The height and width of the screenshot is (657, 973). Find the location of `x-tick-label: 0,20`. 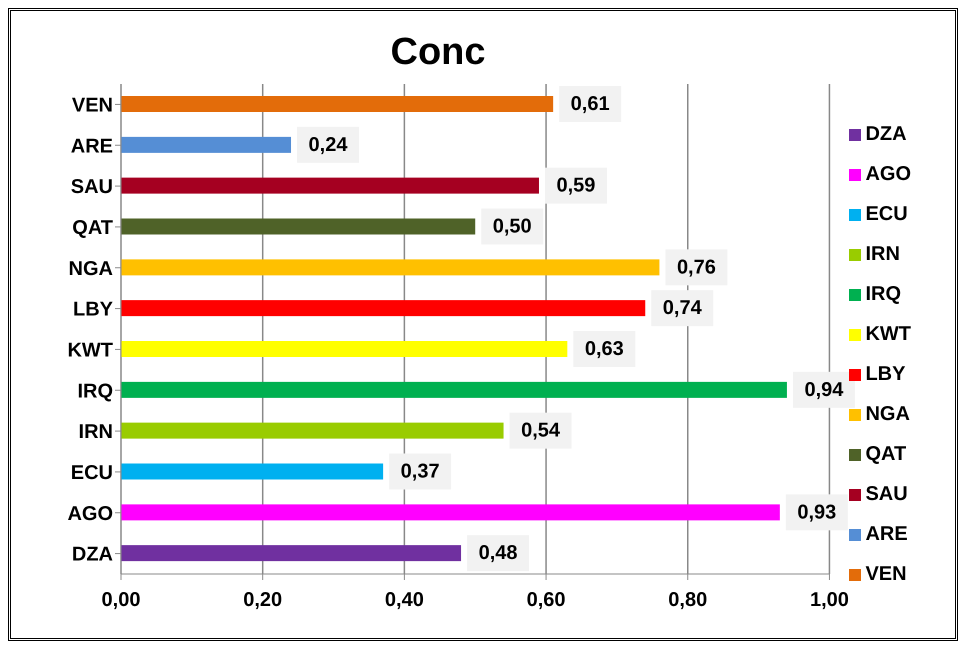

x-tick-label: 0,20 is located at coordinates (262, 600).